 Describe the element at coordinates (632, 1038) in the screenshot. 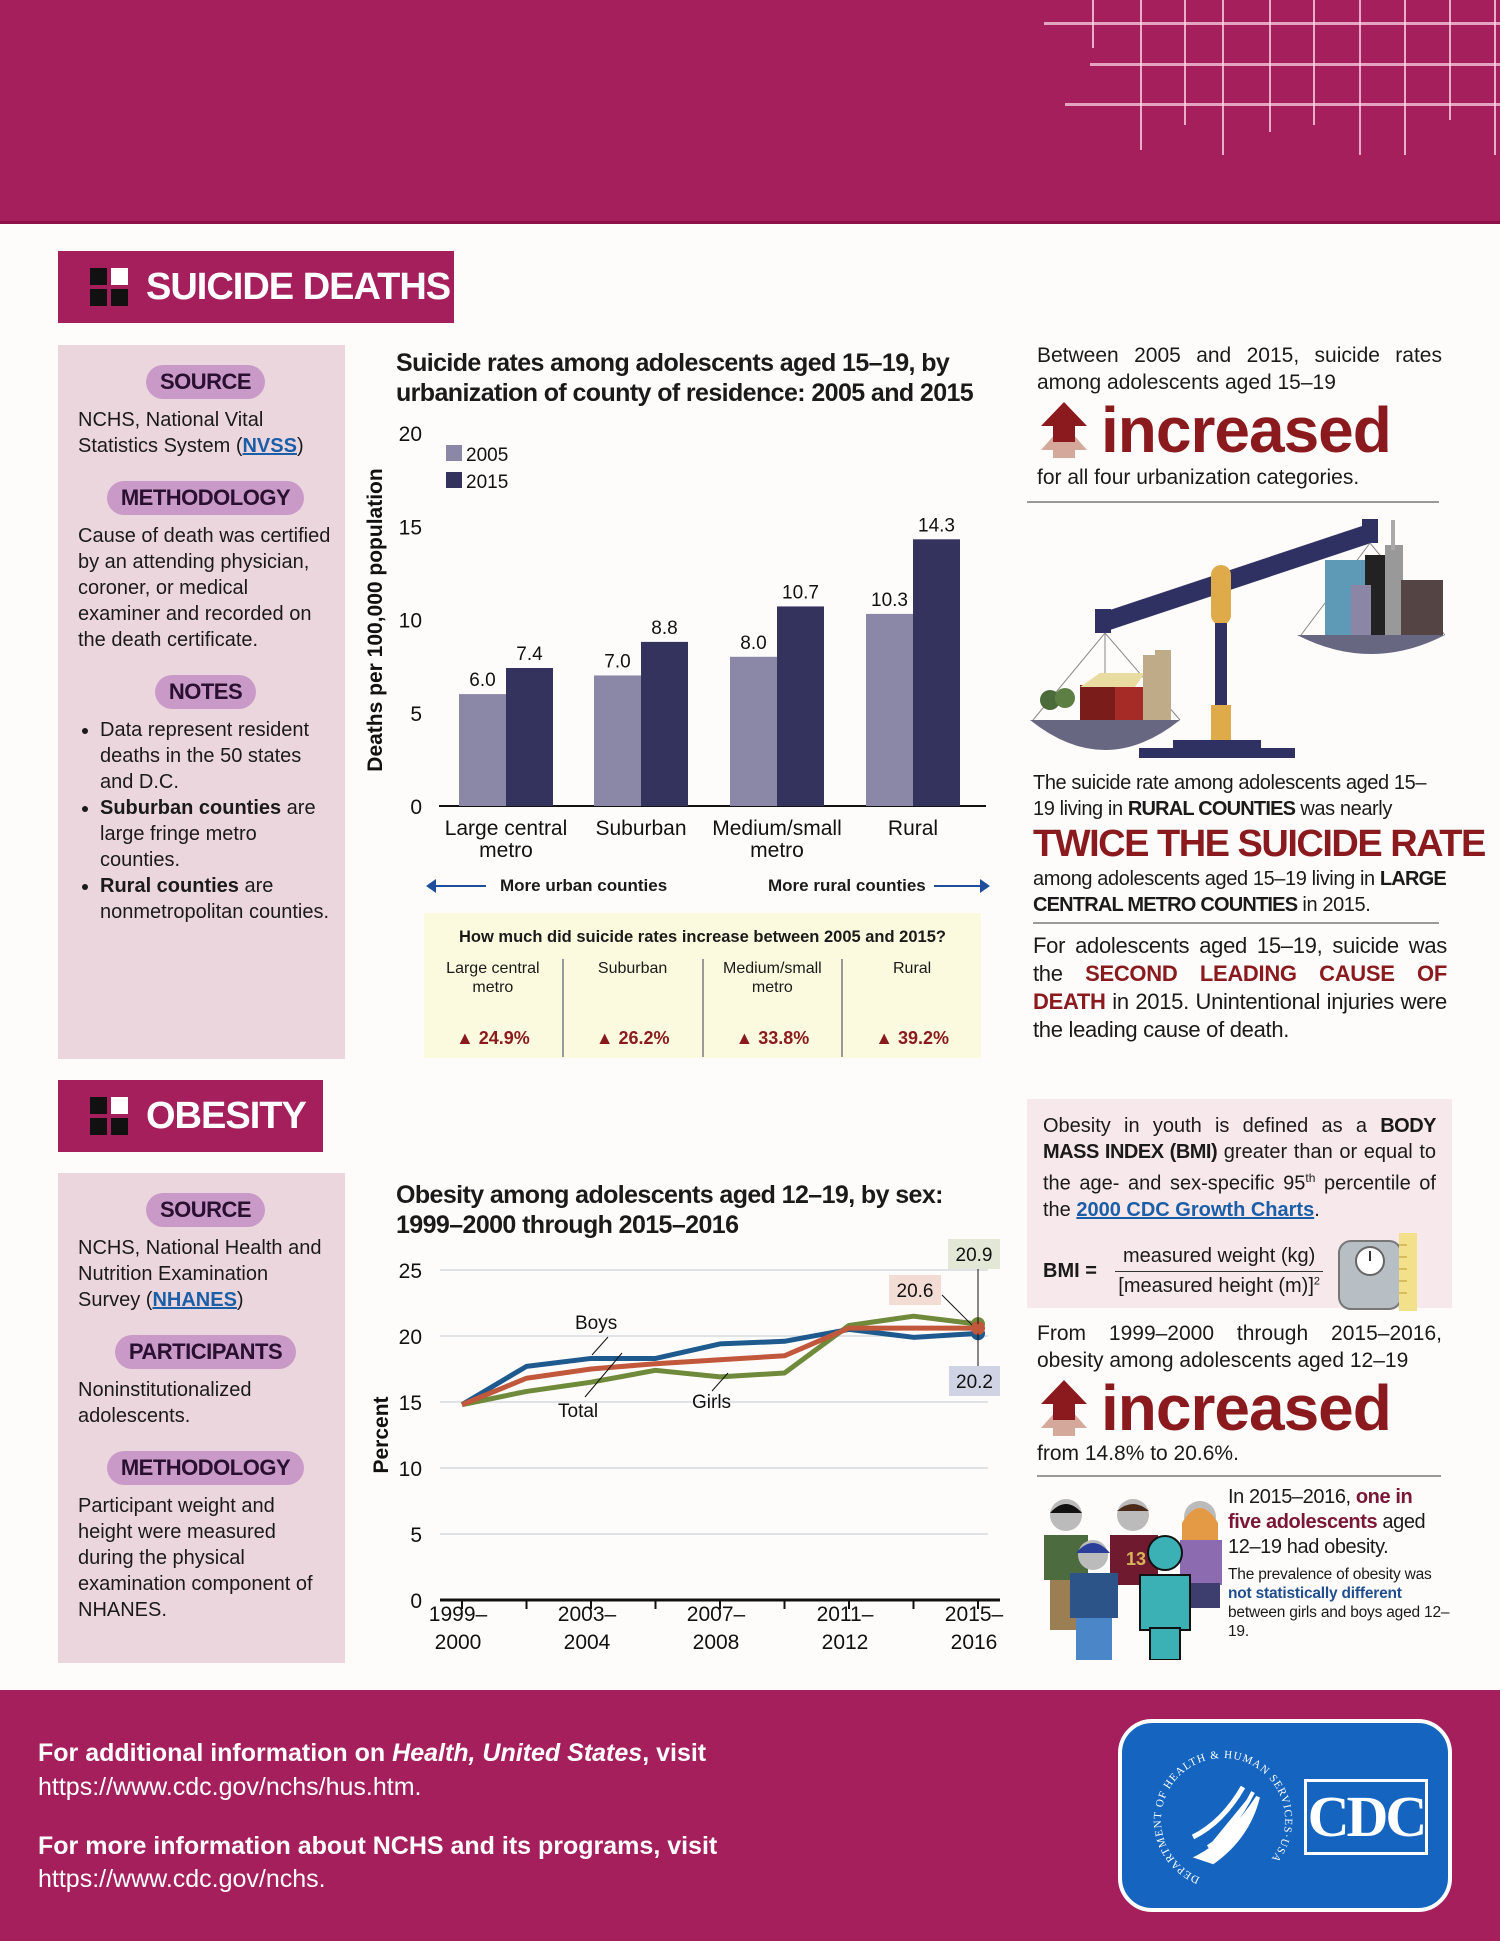

I see `increase-value: ▲ 26.2%` at that location.